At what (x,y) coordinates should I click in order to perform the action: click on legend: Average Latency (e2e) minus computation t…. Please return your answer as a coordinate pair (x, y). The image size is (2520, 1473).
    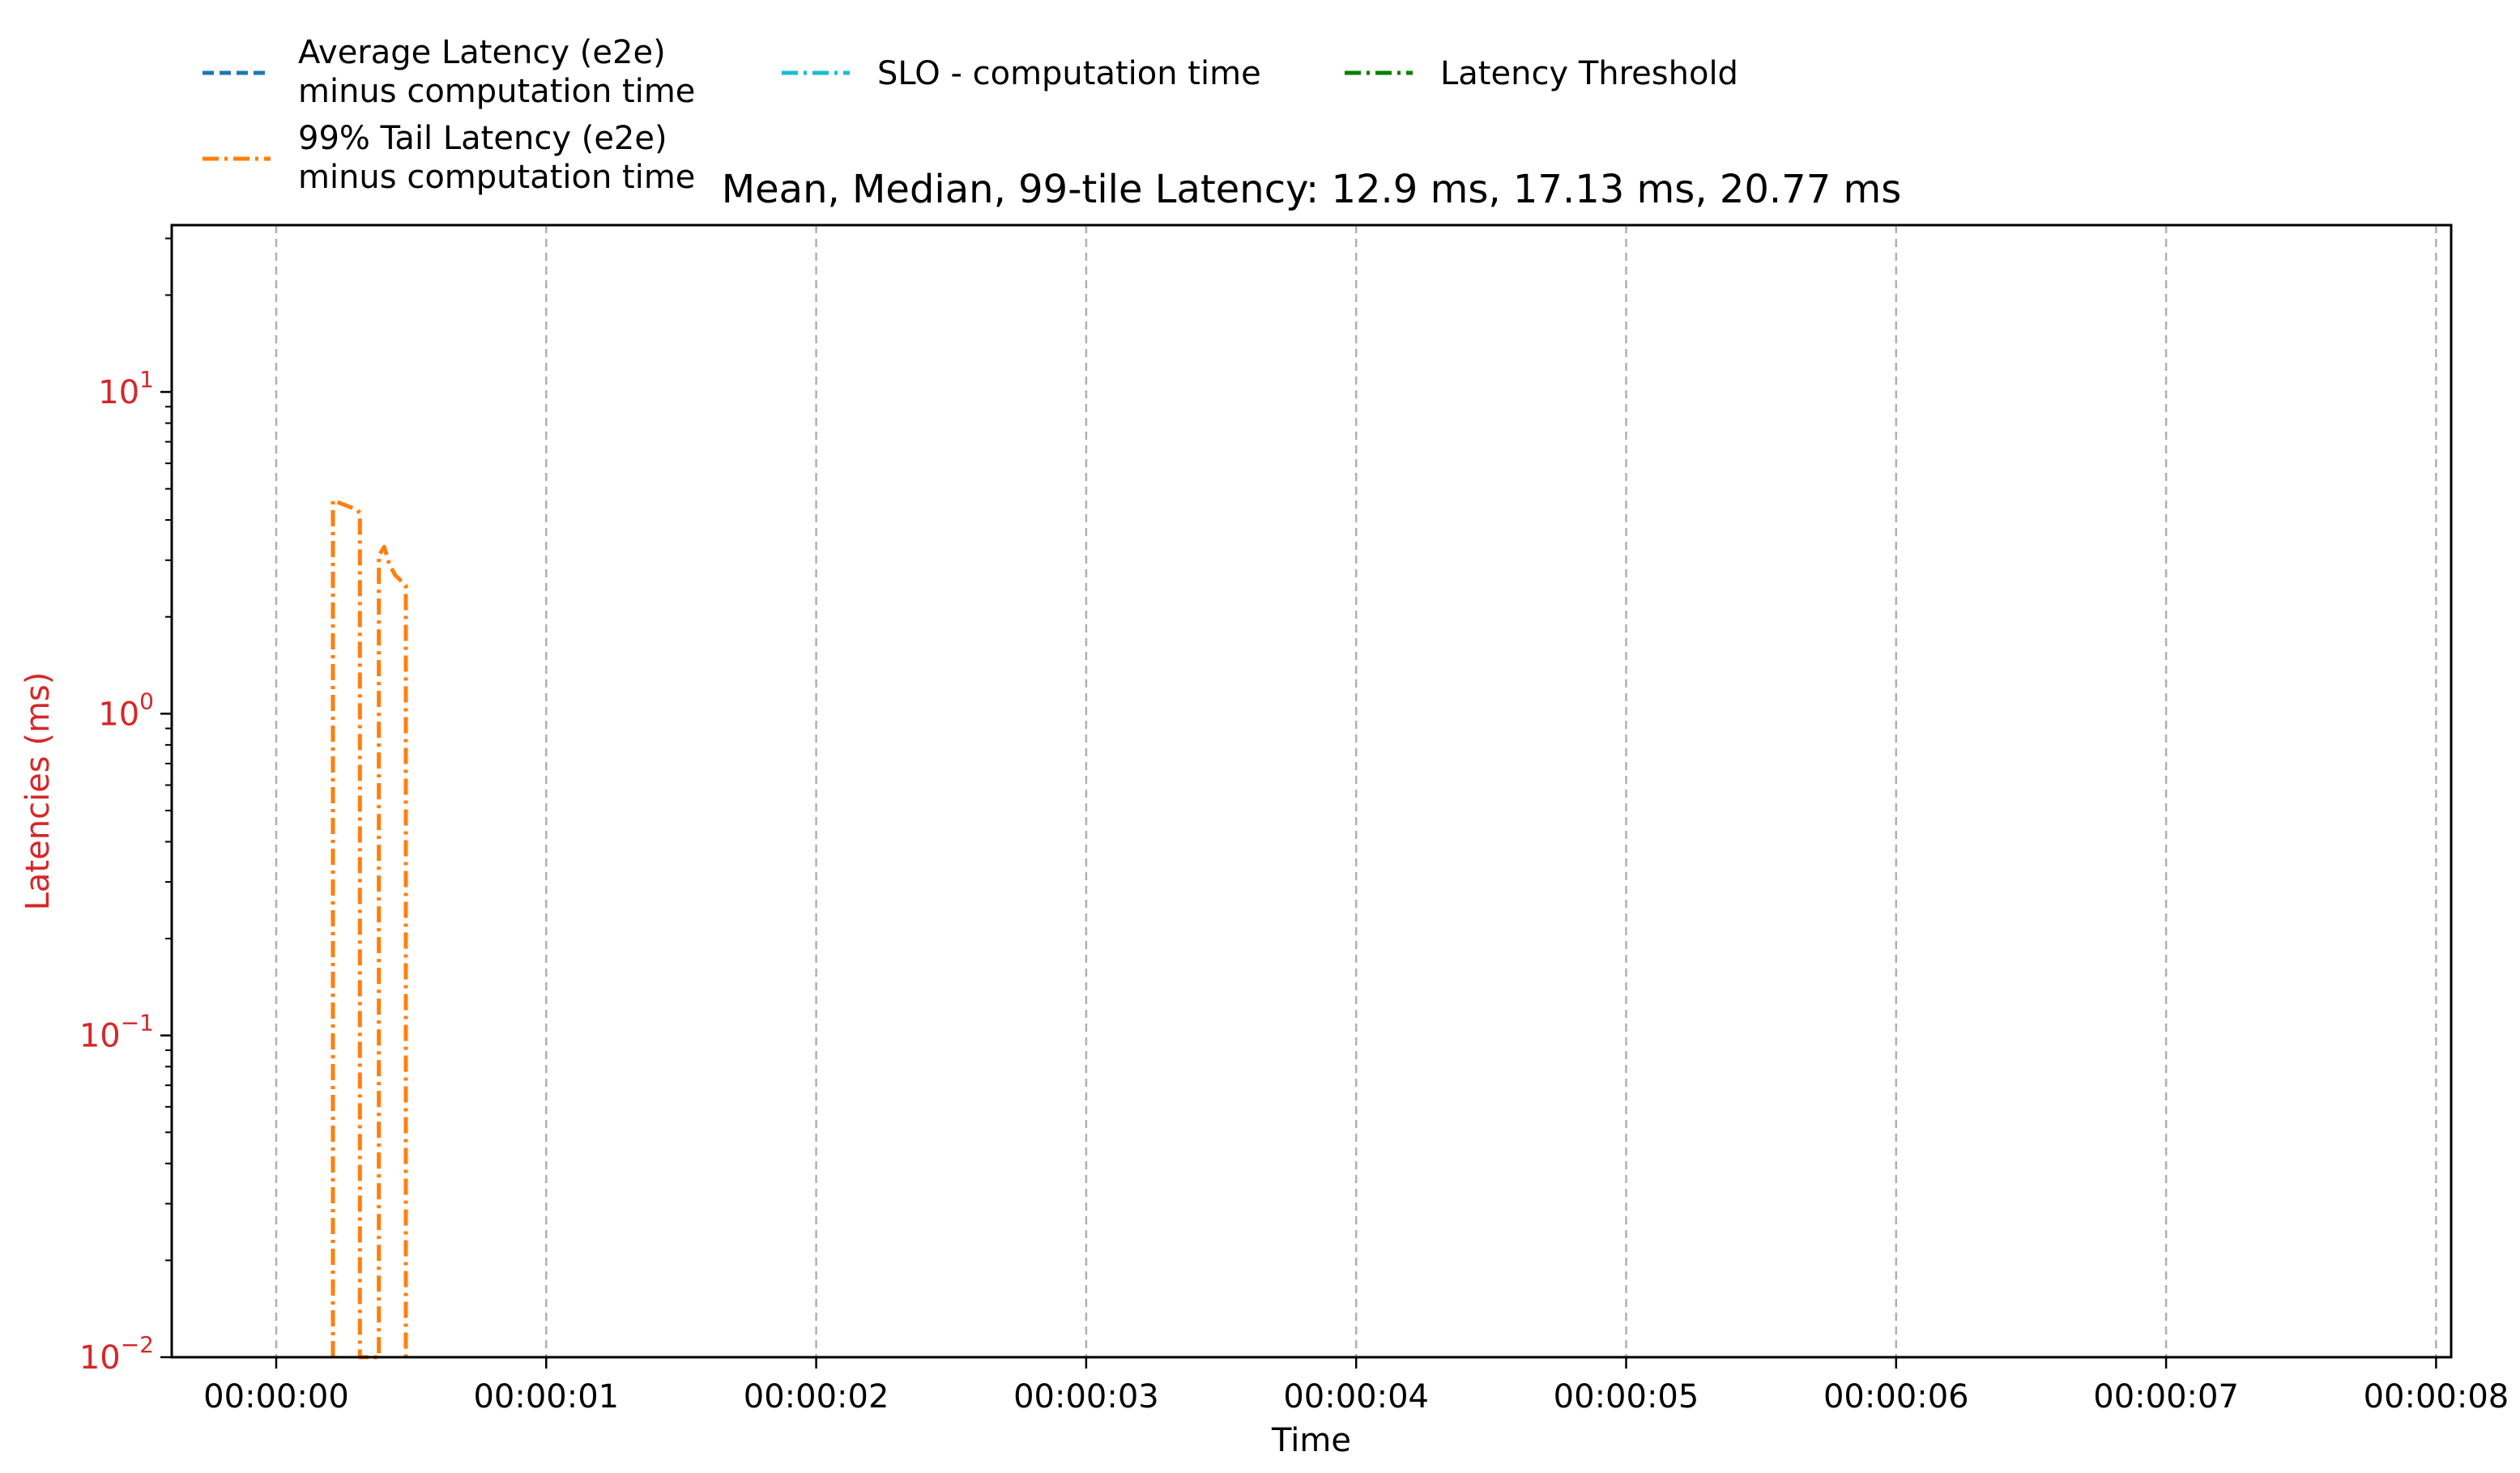
    Looking at the image, I should click on (970, 115).